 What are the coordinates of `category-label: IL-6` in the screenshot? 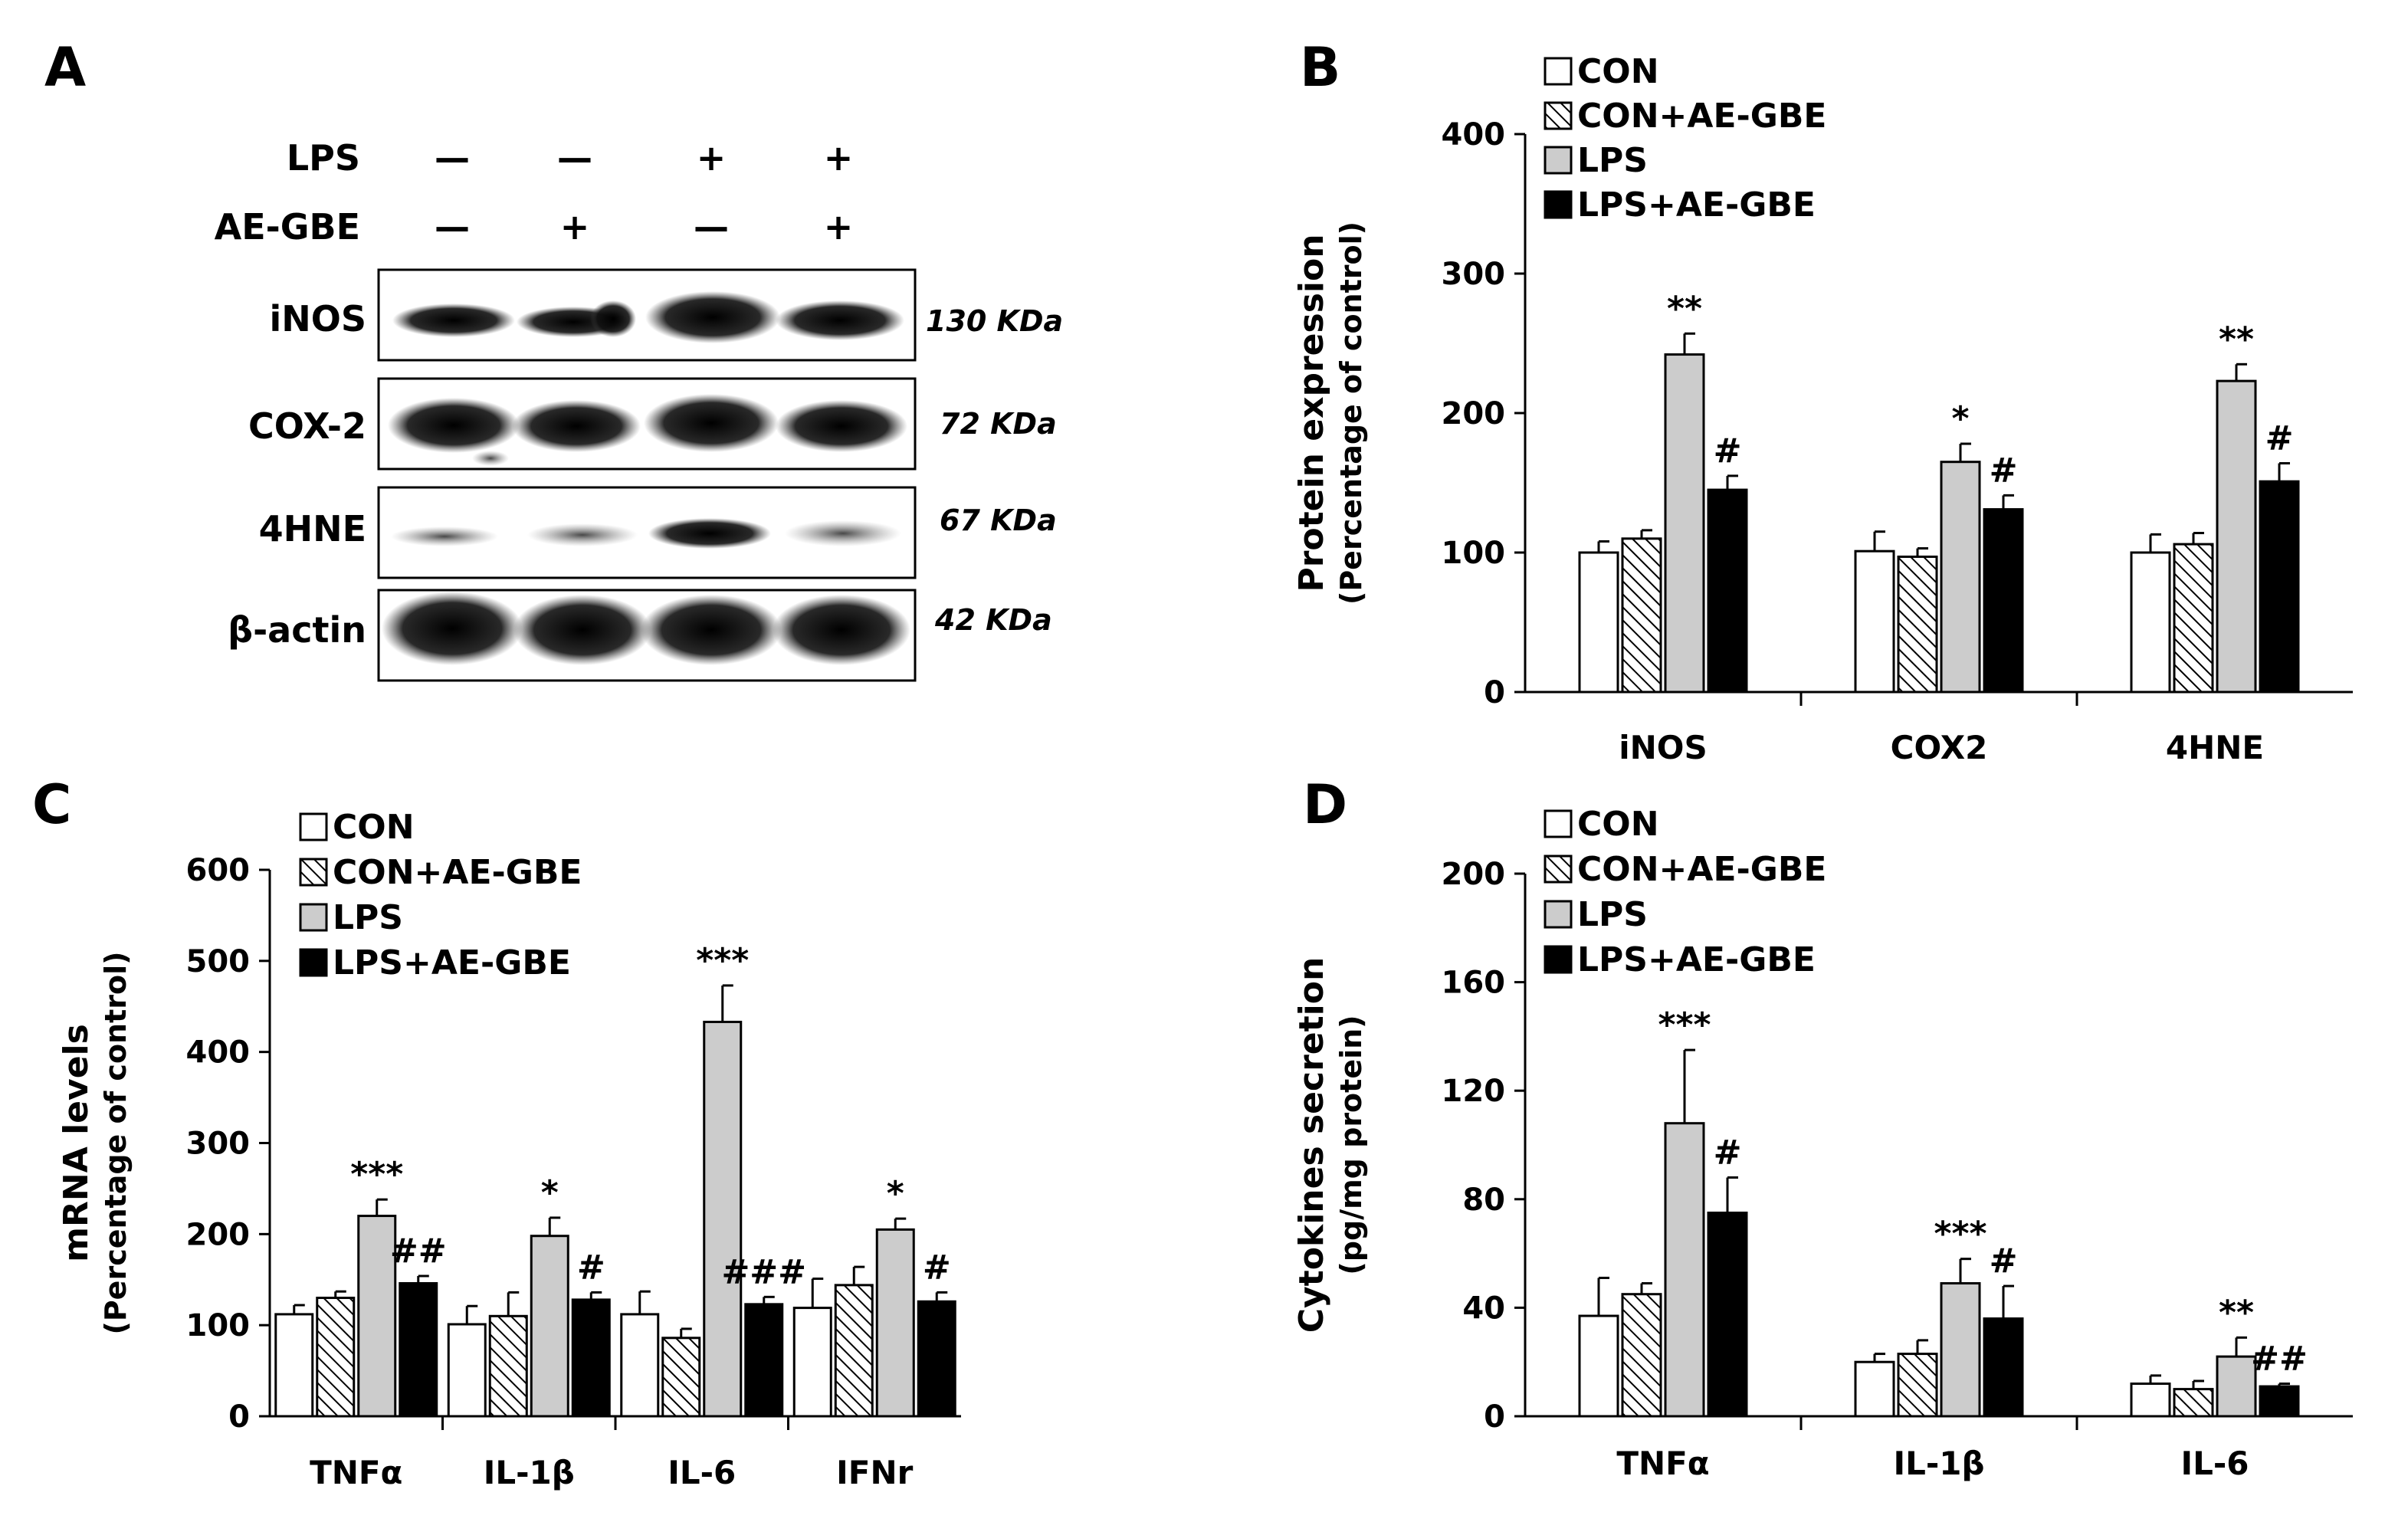 It's located at (2214, 1464).